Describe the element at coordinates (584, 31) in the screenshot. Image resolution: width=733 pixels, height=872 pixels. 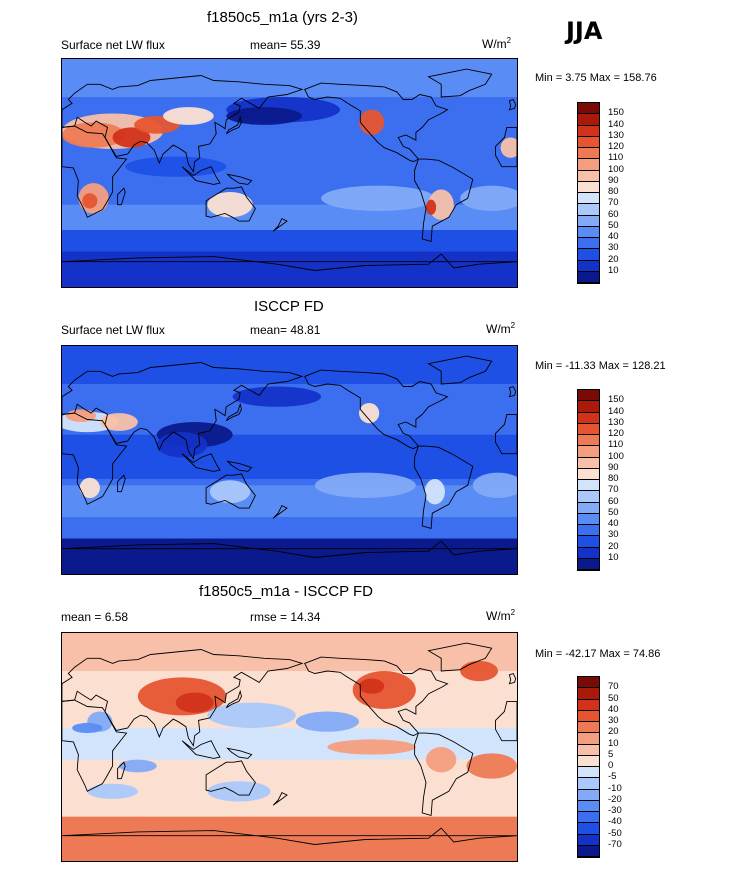
I see `season-label: JJA` at that location.